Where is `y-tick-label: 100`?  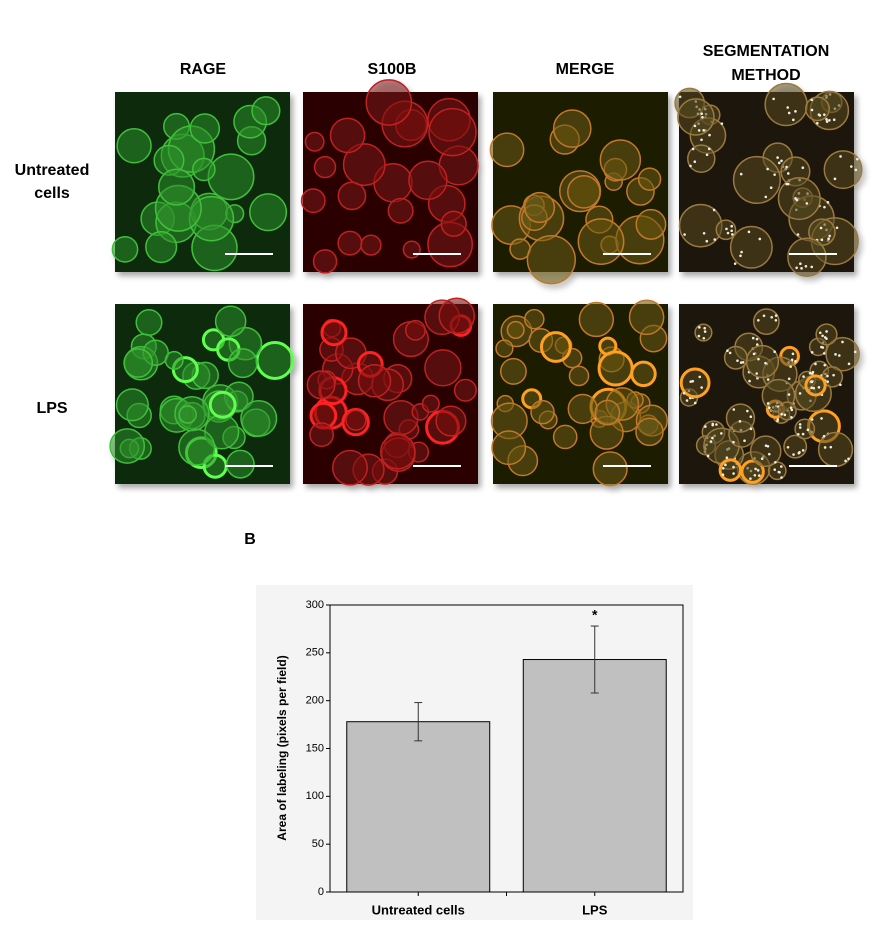
y-tick-label: 100 is located at coordinates (315, 796).